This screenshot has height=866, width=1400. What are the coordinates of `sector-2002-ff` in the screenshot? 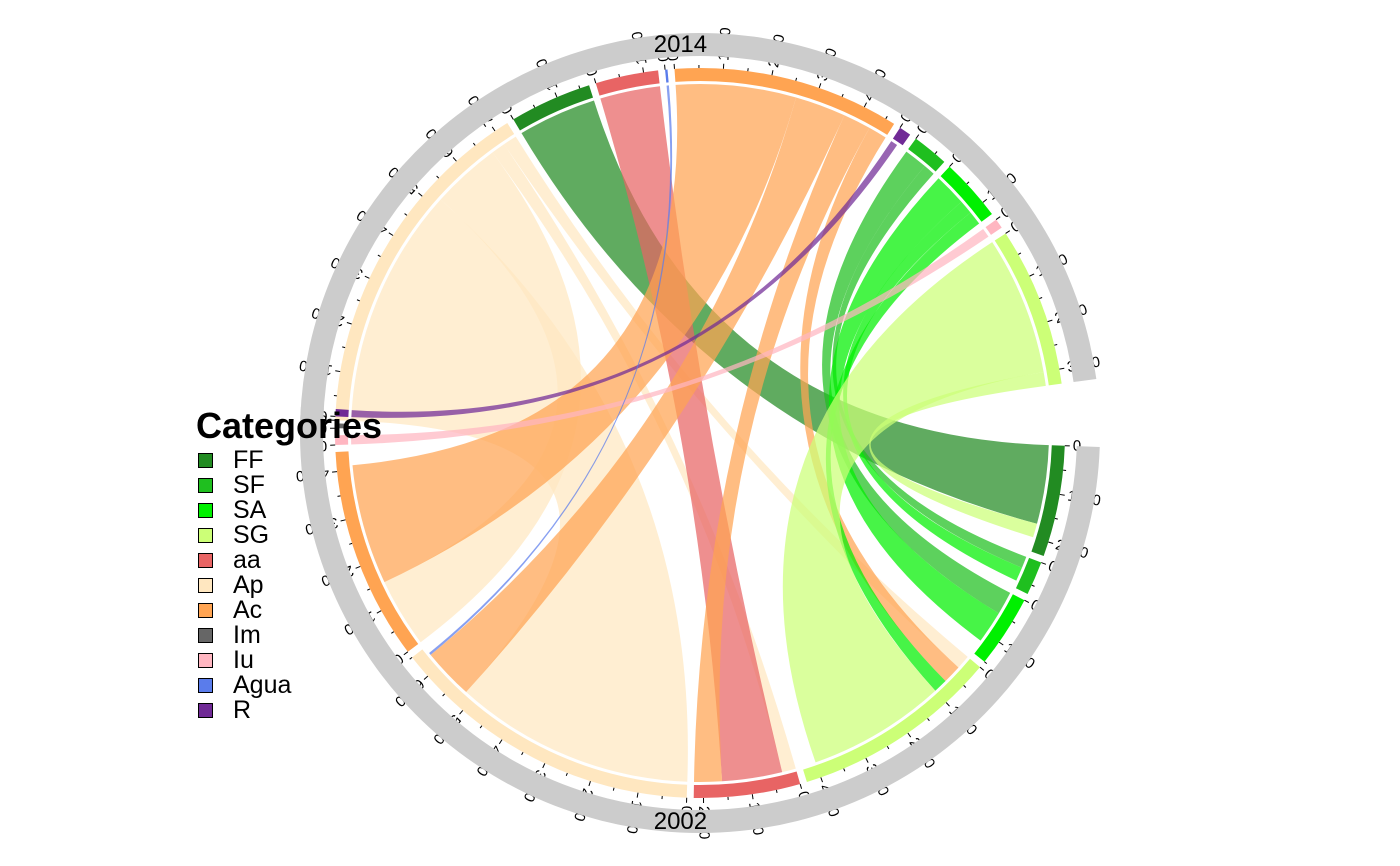 It's located at (1048, 500).